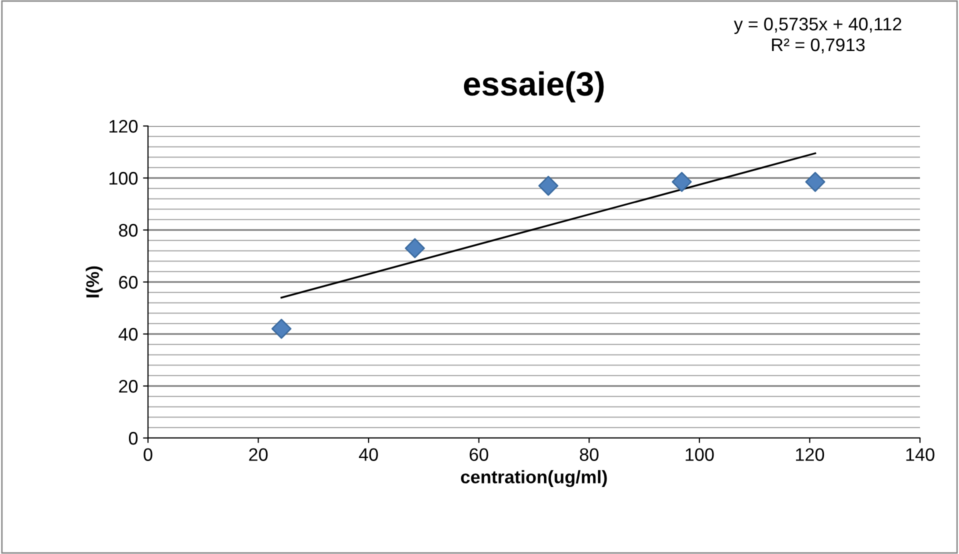 The height and width of the screenshot is (554, 959). What do you see at coordinates (700, 454) in the screenshot?
I see `x-tick-label: 100` at bounding box center [700, 454].